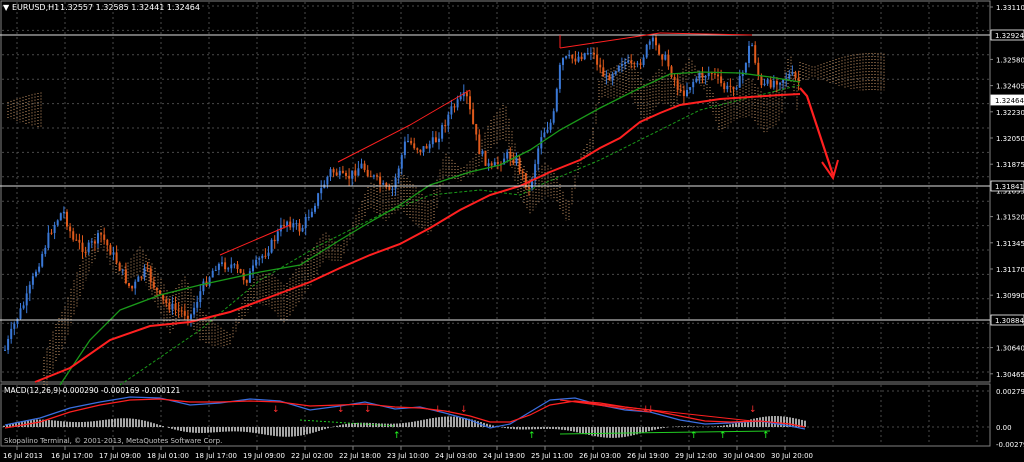 The image size is (1024, 462). I want to click on price-tick-label: 1.31875, so click(1010, 165).